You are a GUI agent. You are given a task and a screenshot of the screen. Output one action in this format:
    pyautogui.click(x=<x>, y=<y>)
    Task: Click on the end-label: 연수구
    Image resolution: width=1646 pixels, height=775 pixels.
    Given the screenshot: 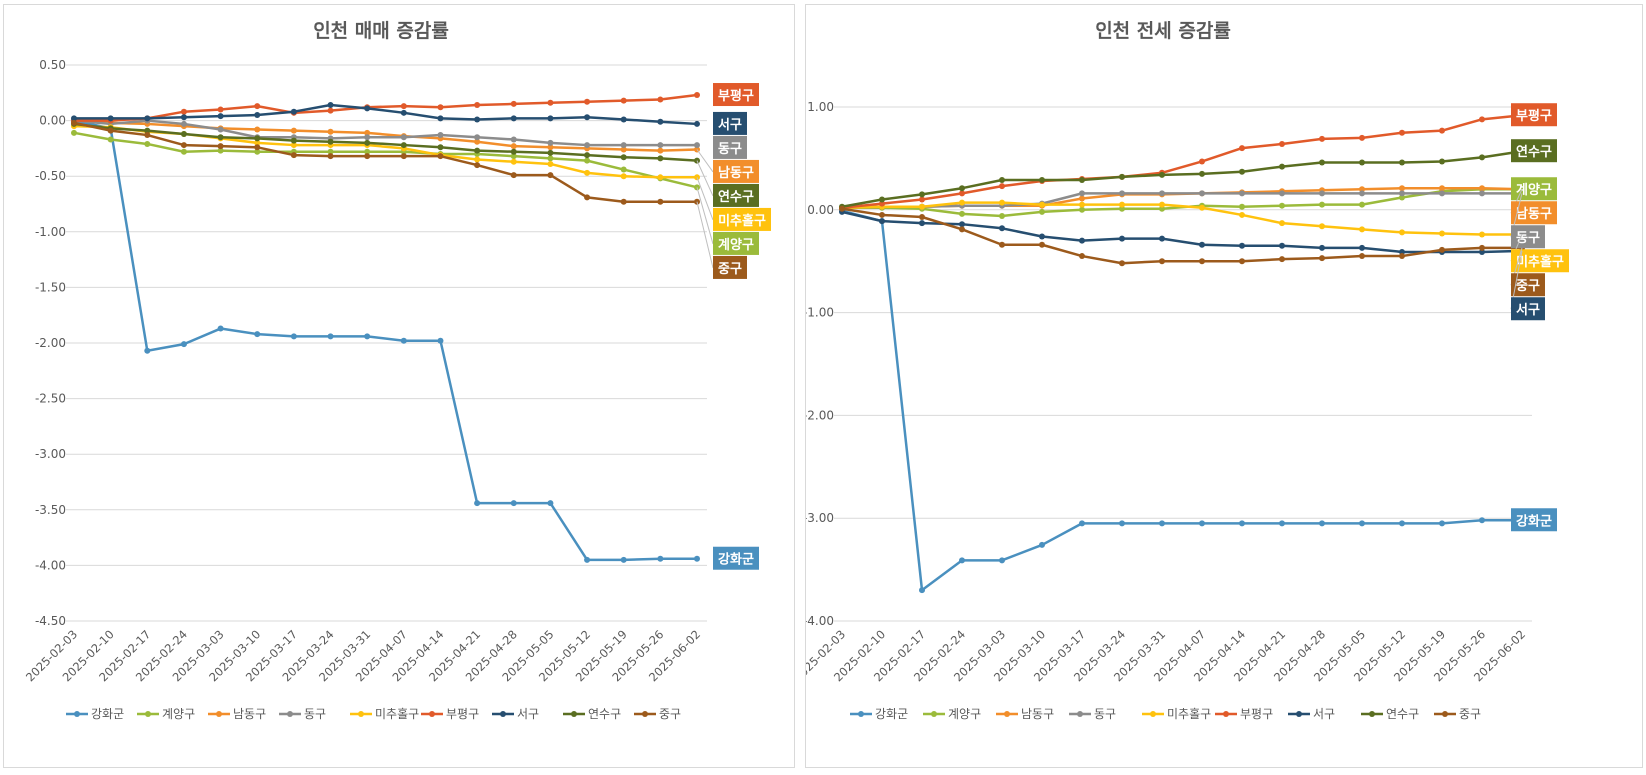 What is the action you would take?
    pyautogui.click(x=1534, y=152)
    